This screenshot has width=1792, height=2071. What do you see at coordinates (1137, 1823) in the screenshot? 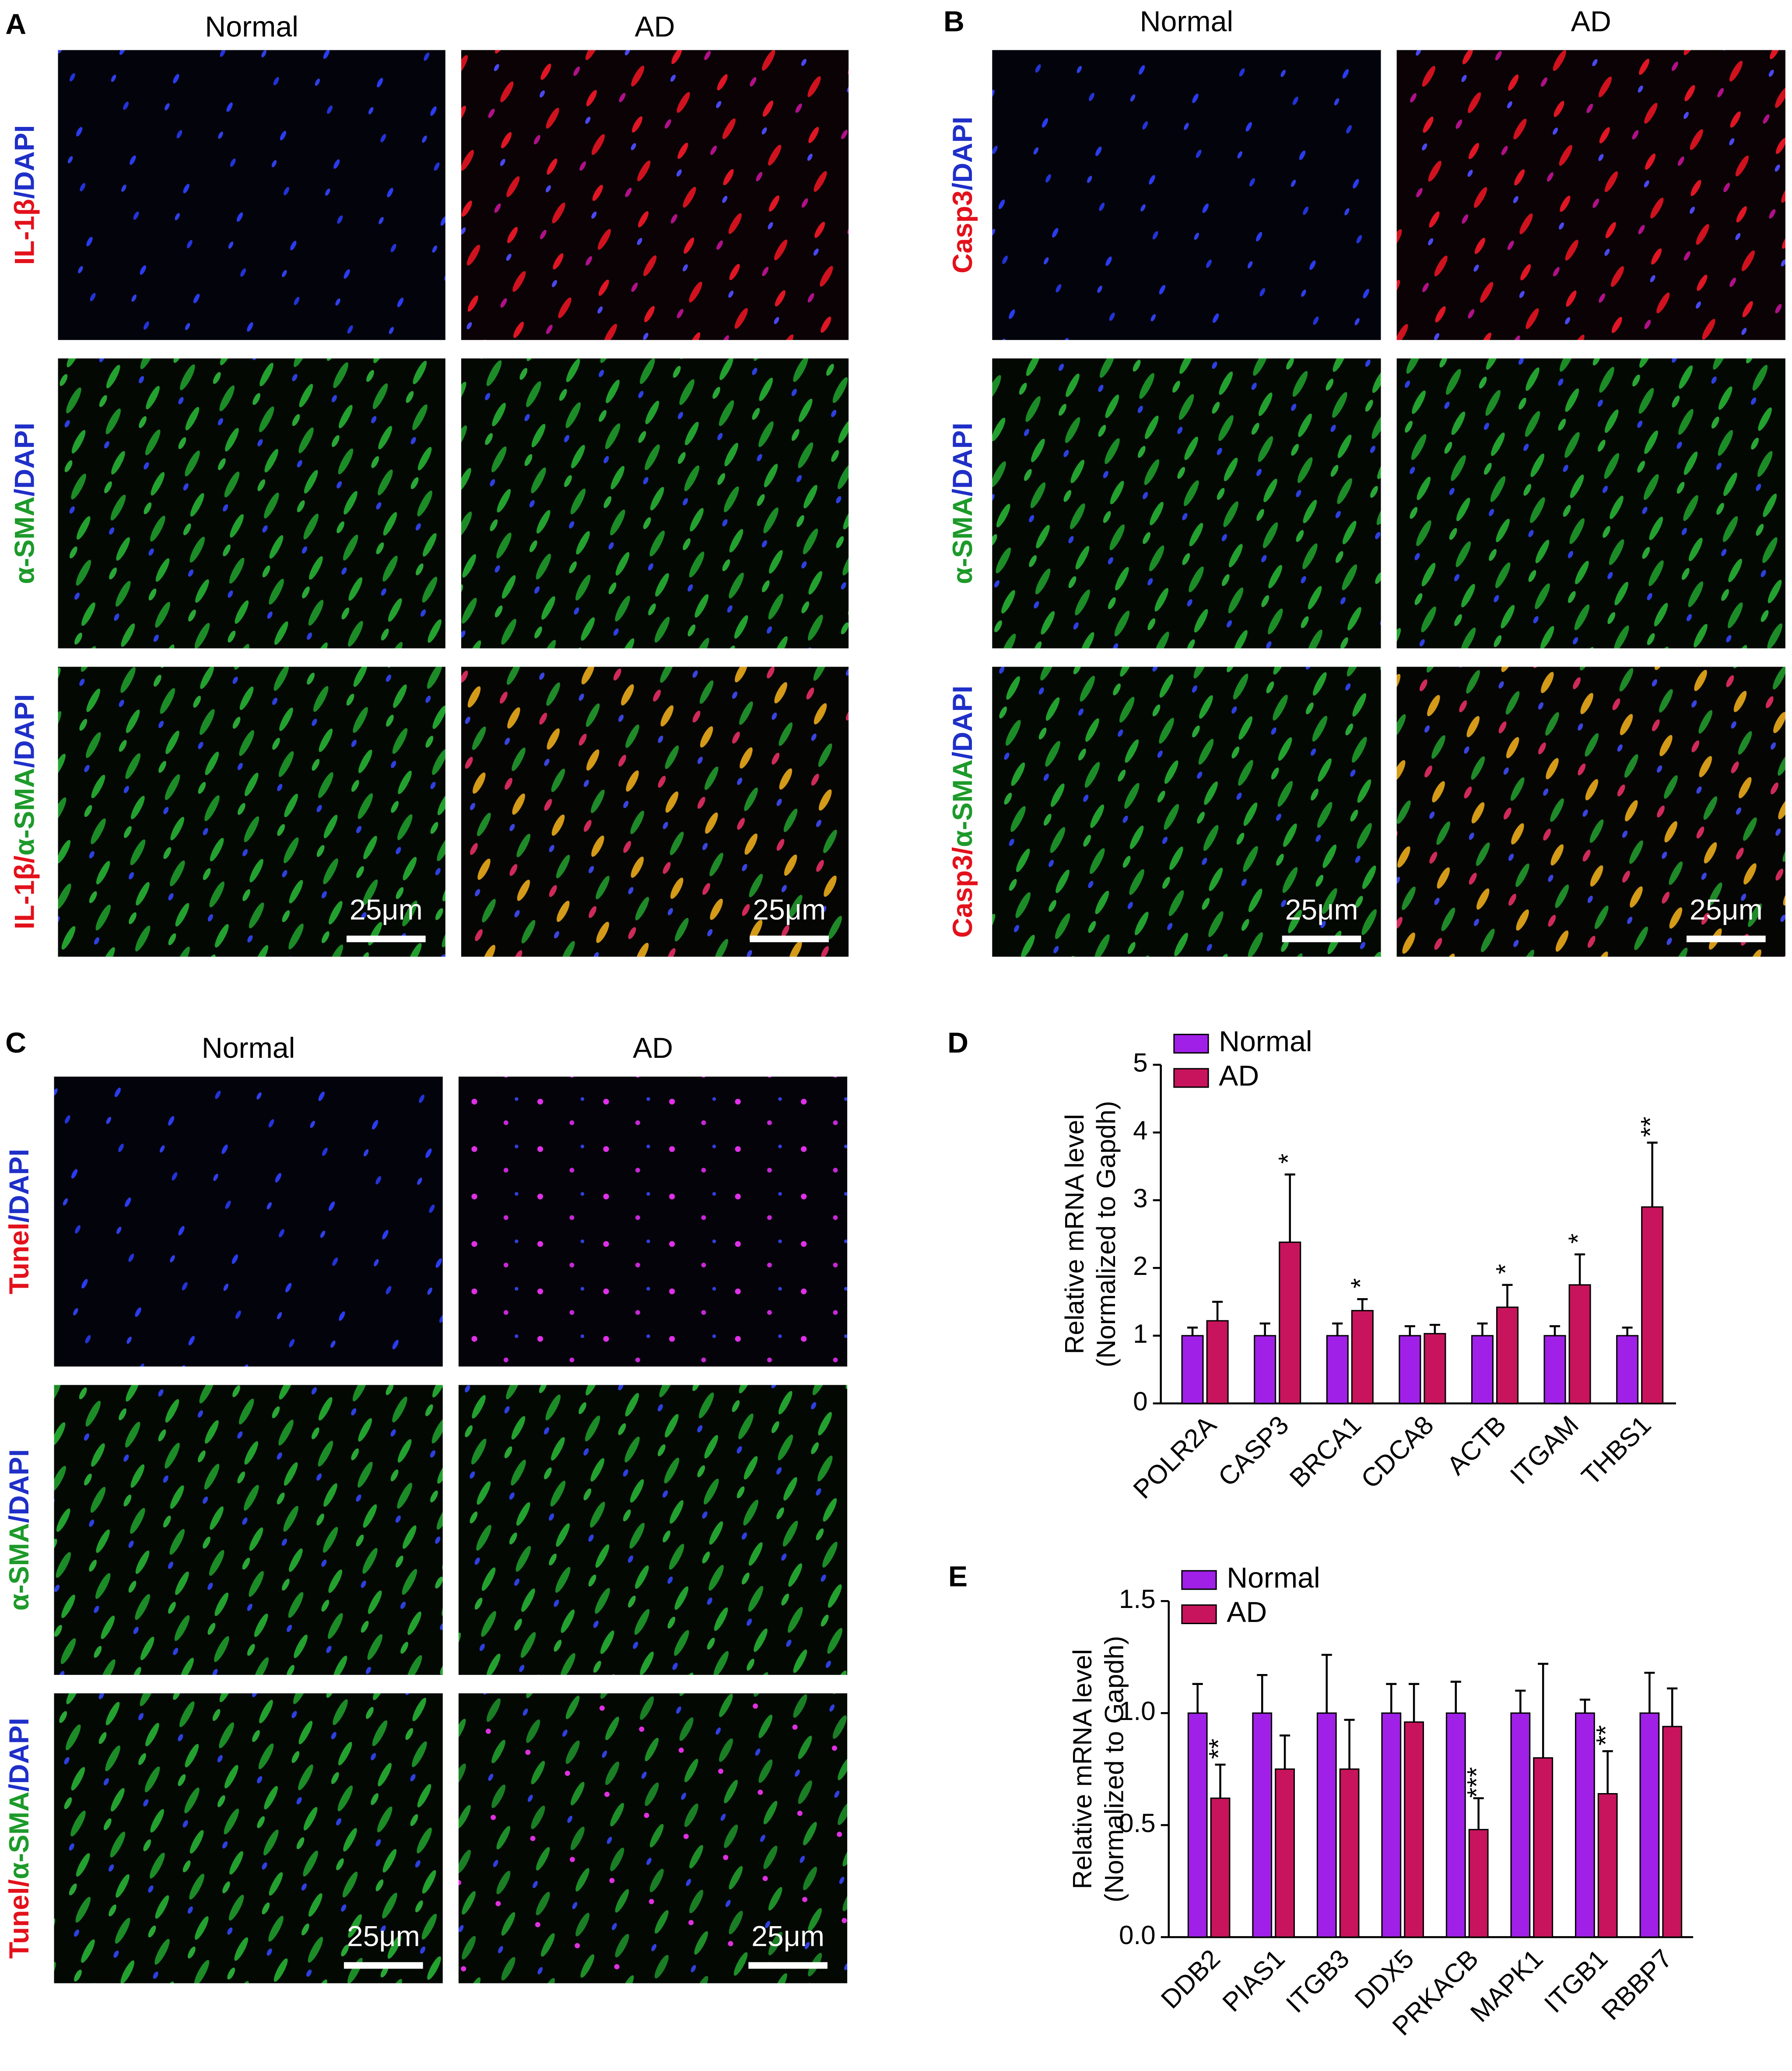
I see `y-tick-label: 0.5` at bounding box center [1137, 1823].